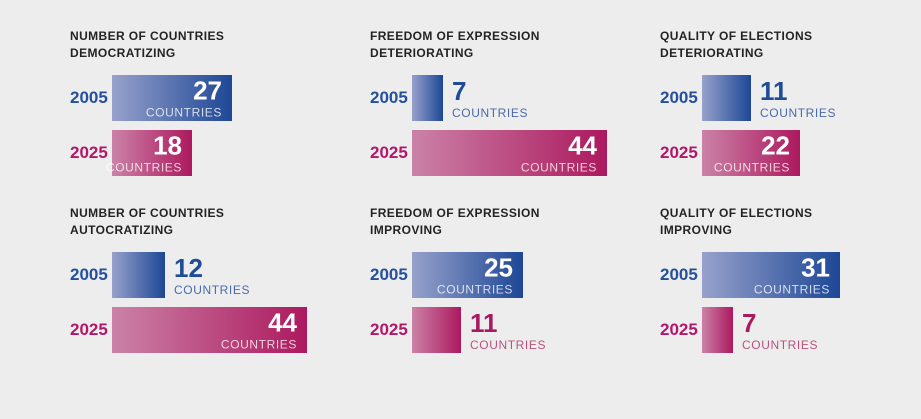 This screenshot has width=921, height=419. I want to click on bar-label: 11 COUNTRIES, so click(798, 98).